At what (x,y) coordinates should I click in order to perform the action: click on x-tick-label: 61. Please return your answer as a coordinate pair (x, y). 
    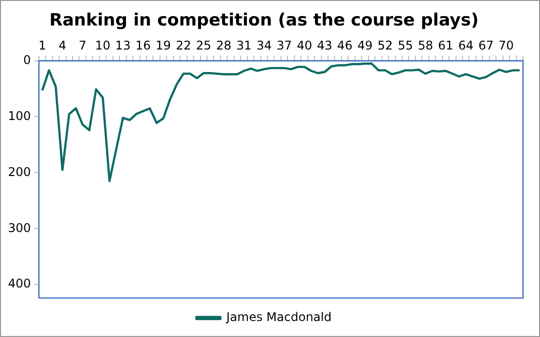
    Looking at the image, I should click on (446, 45).